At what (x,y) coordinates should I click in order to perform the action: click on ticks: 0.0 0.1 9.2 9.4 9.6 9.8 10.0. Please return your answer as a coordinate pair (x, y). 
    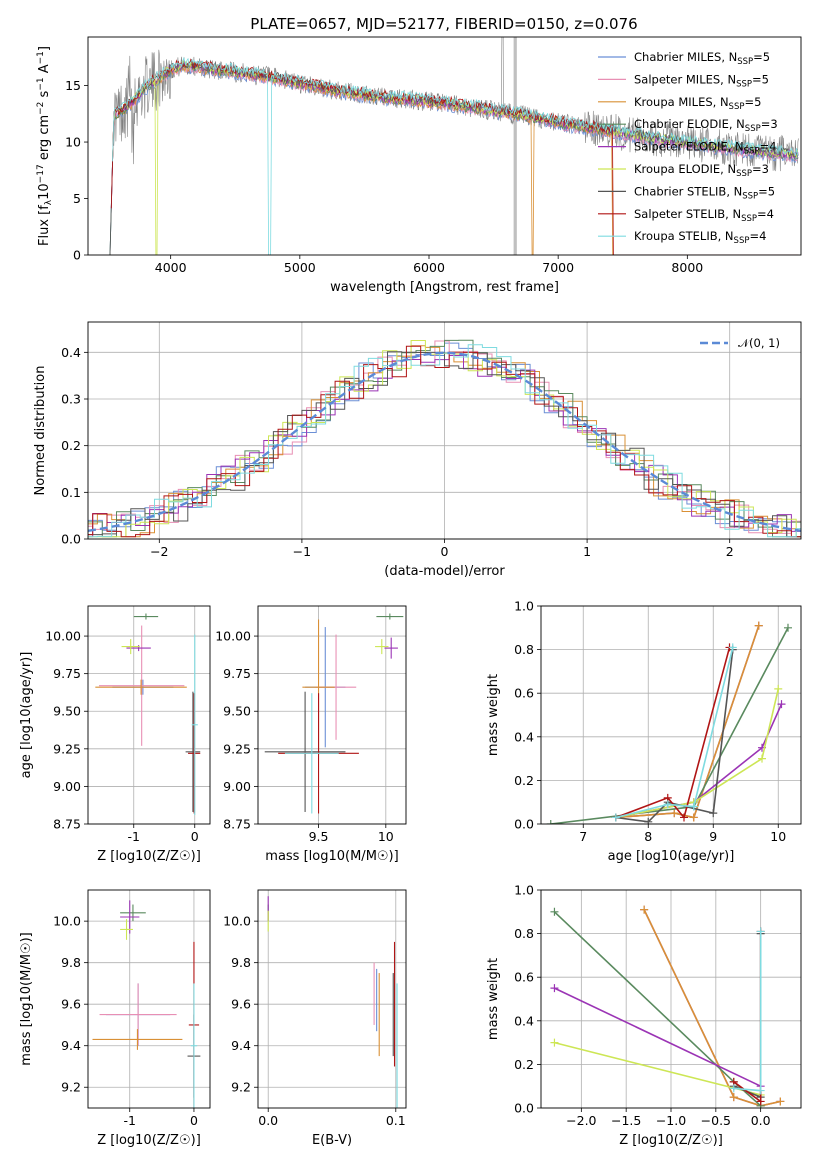
    Looking at the image, I should click on (314, 1021).